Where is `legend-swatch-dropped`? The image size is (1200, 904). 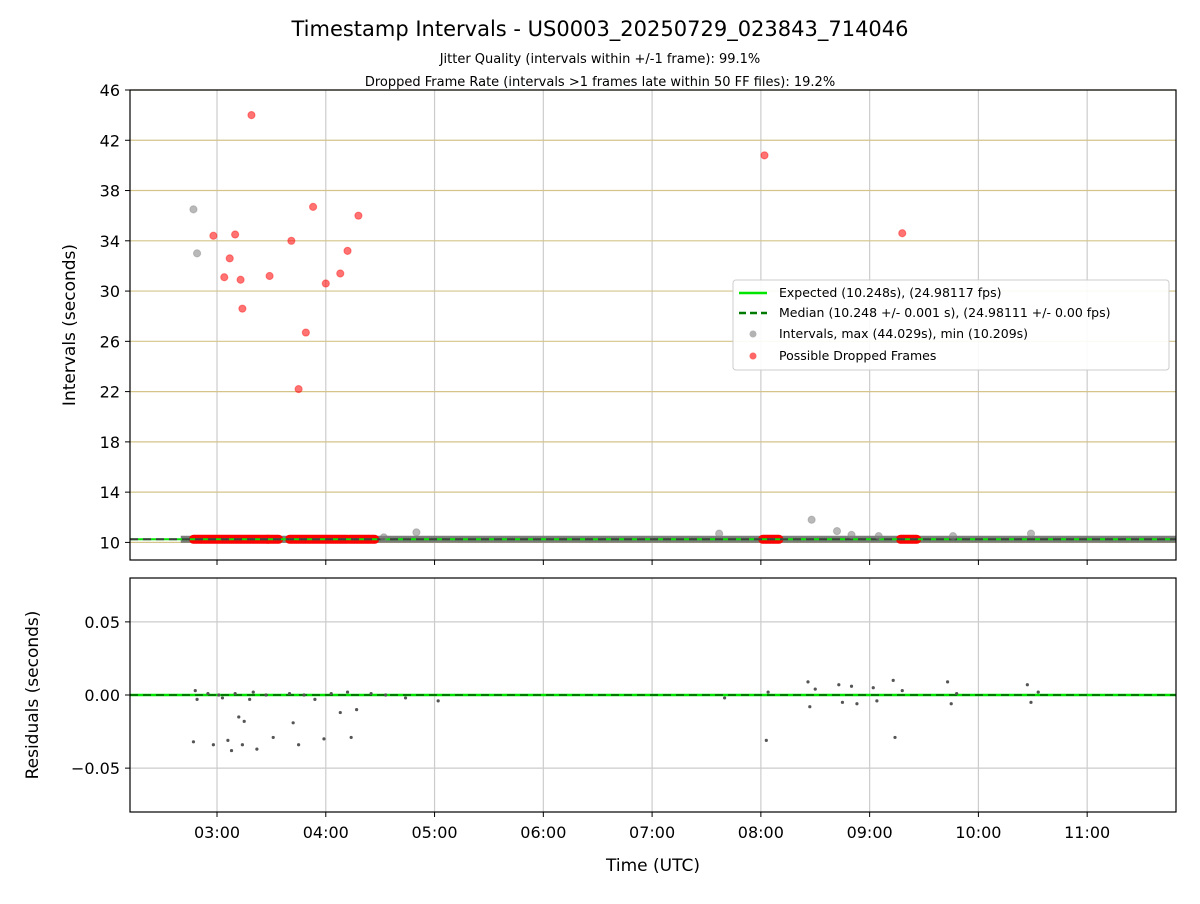
legend-swatch-dropped is located at coordinates (753, 356).